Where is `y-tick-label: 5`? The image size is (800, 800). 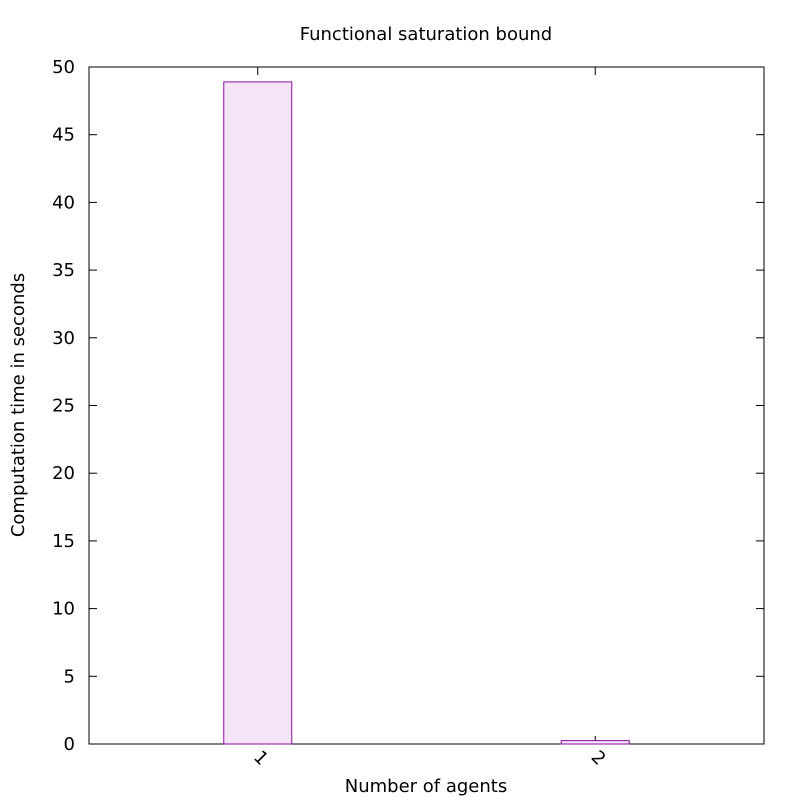
y-tick-label: 5 is located at coordinates (69, 676).